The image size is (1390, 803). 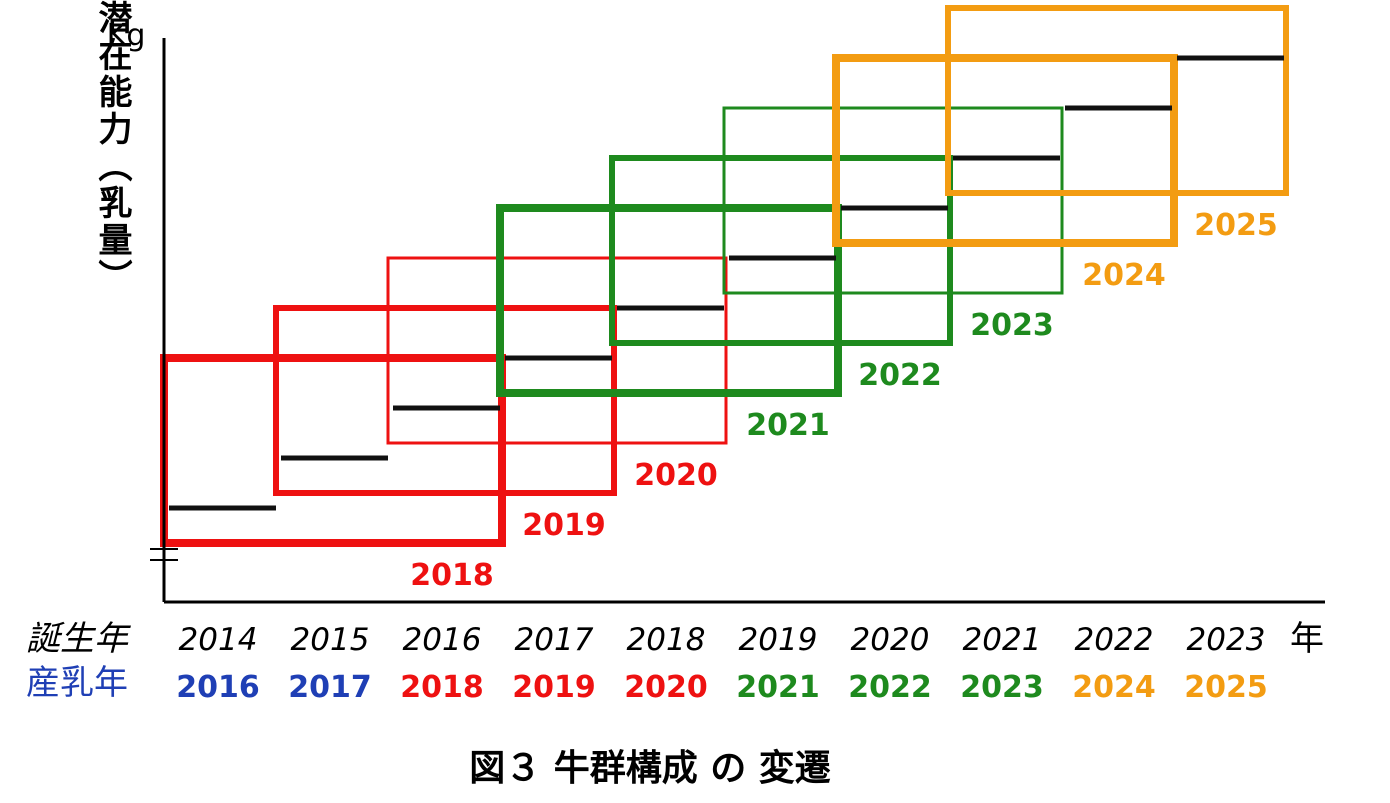 What do you see at coordinates (890, 687) in the screenshot?
I see `lactation-year-tick-2022: 2022` at bounding box center [890, 687].